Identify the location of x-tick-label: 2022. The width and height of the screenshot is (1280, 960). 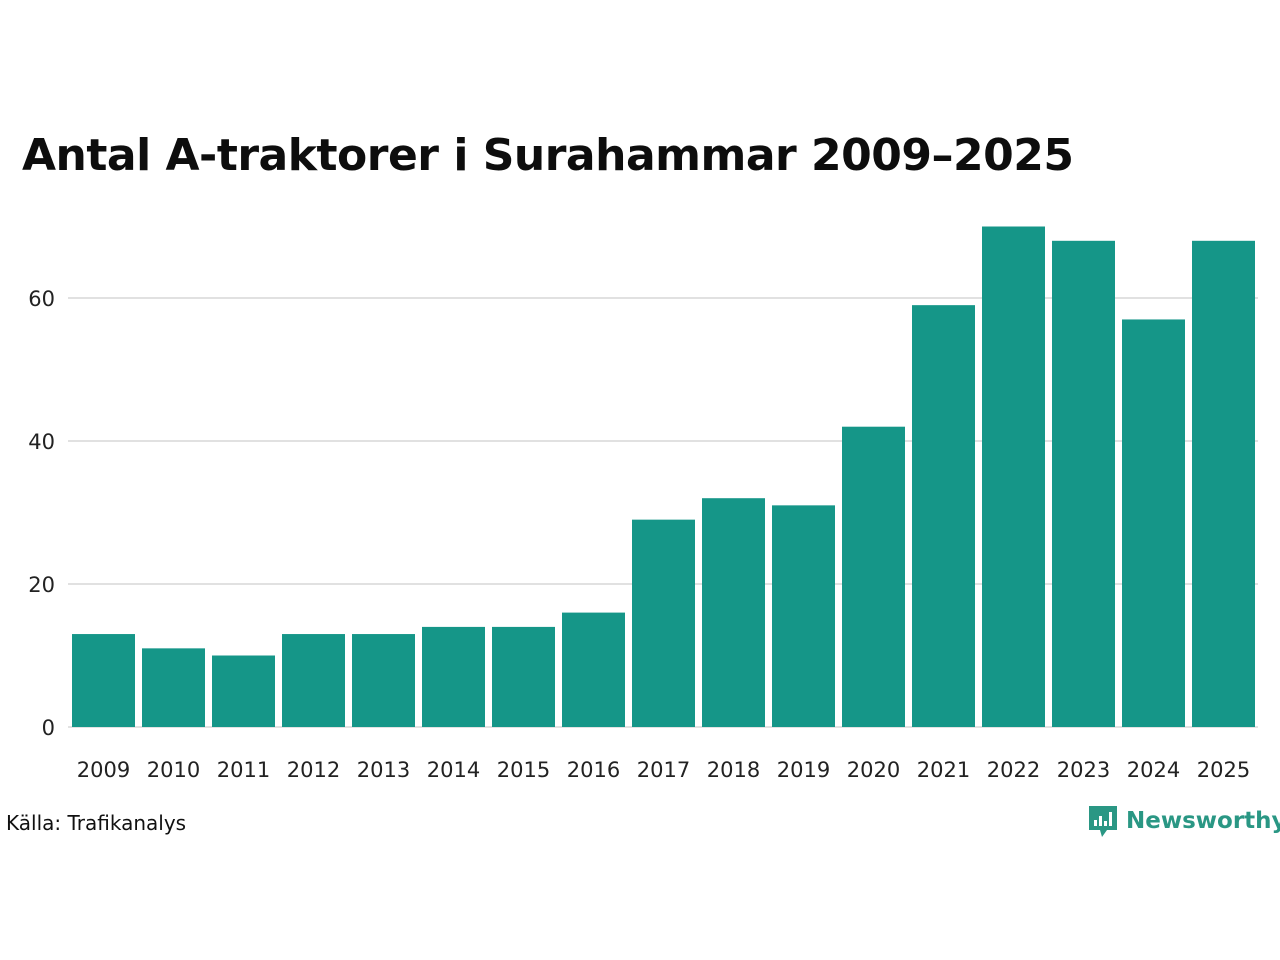
(1013, 770).